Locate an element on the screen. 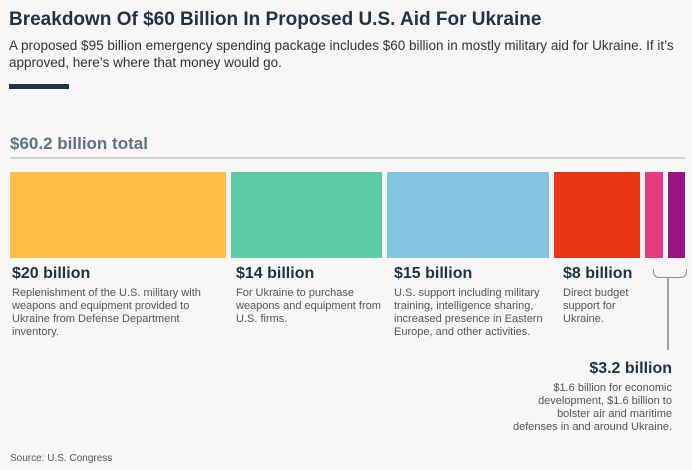 The width and height of the screenshot is (692, 470). total-line is located at coordinates (347, 158).